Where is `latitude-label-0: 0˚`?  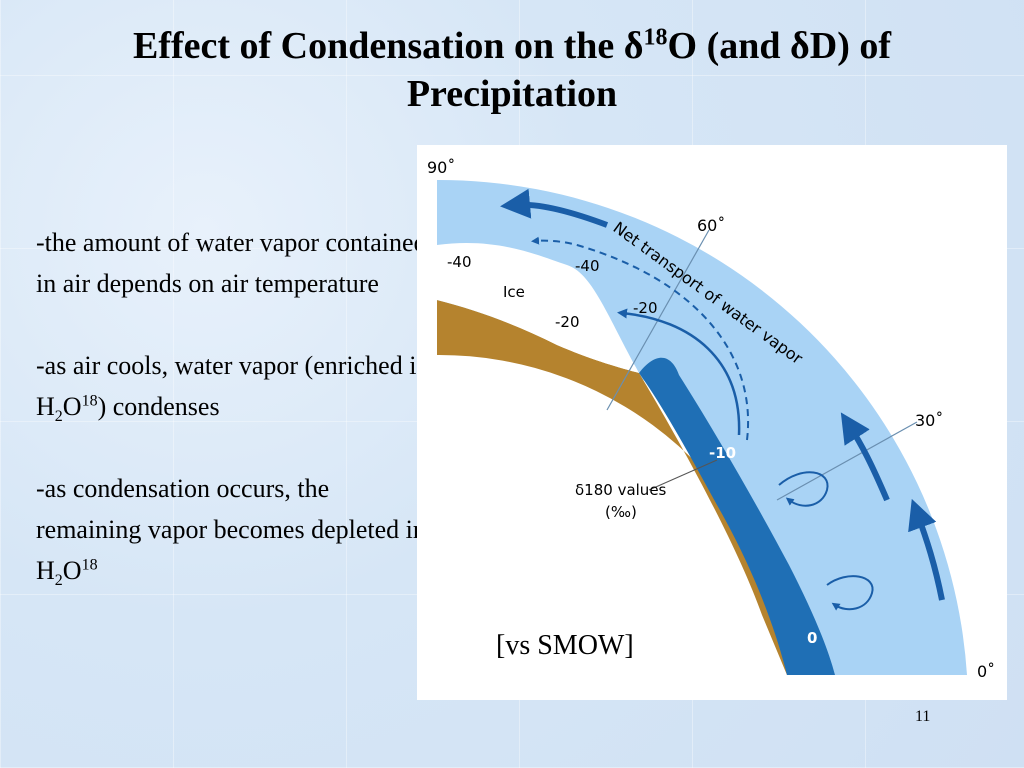
latitude-label-0: 0˚ is located at coordinates (986, 671).